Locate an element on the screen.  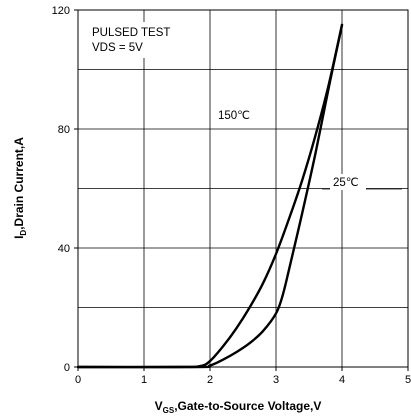
x-tick-label: 1 is located at coordinates (144, 380).